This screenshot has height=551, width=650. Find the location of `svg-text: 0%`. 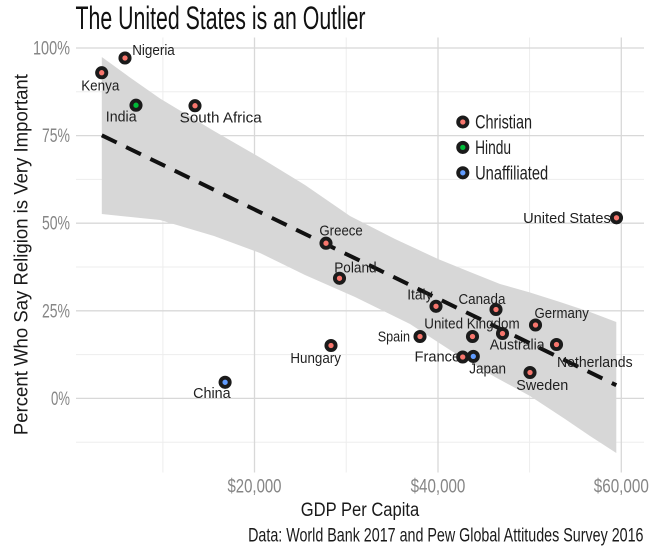

svg-text: 0% is located at coordinates (60, 399).